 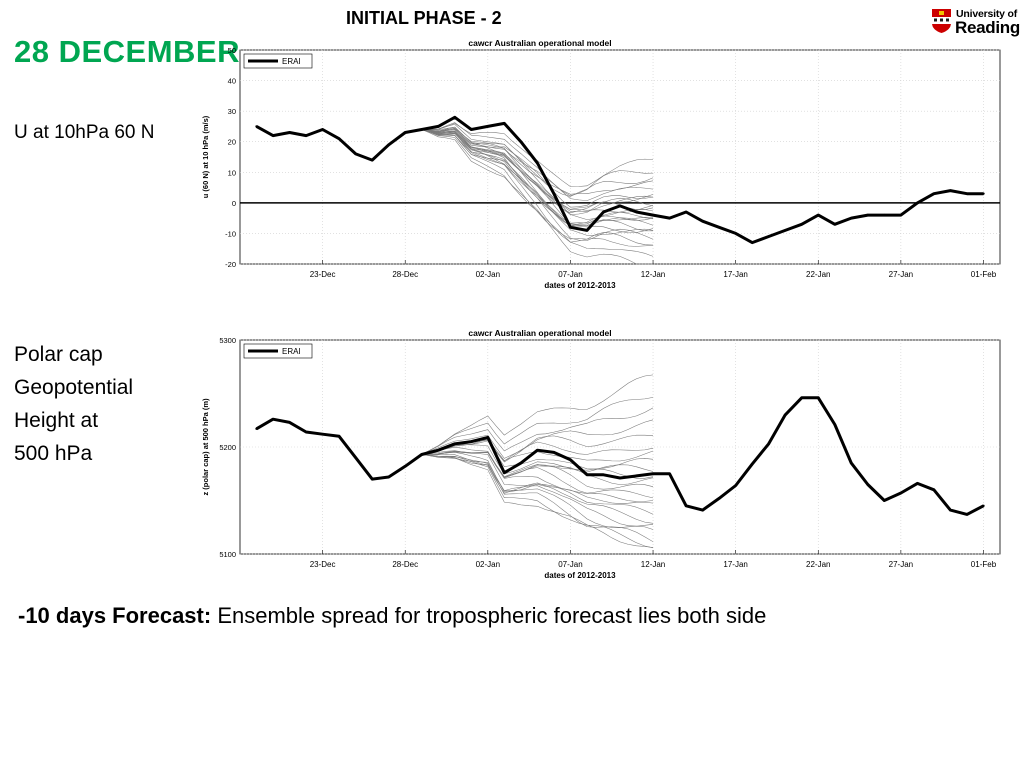 What do you see at coordinates (818, 274) in the screenshot?
I see `x-tick-label: 22-Jan` at bounding box center [818, 274].